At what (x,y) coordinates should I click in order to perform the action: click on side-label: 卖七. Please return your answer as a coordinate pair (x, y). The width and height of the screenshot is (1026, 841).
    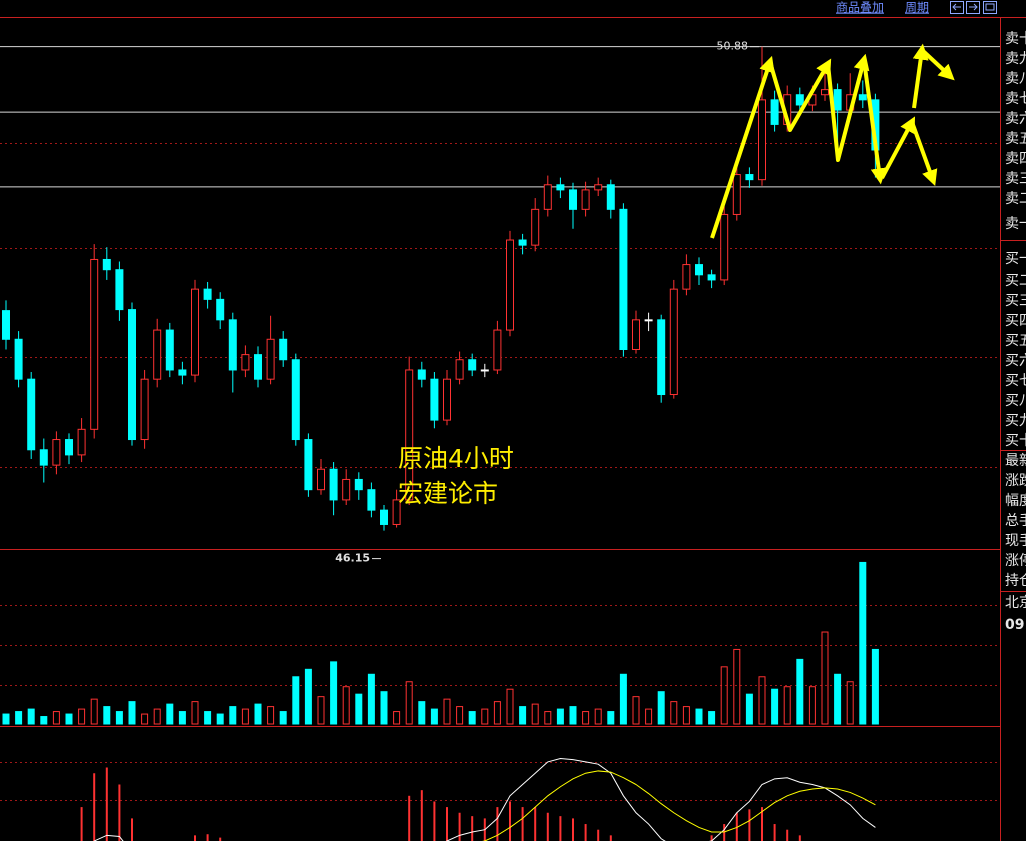
    Looking at the image, I should click on (1015, 99).